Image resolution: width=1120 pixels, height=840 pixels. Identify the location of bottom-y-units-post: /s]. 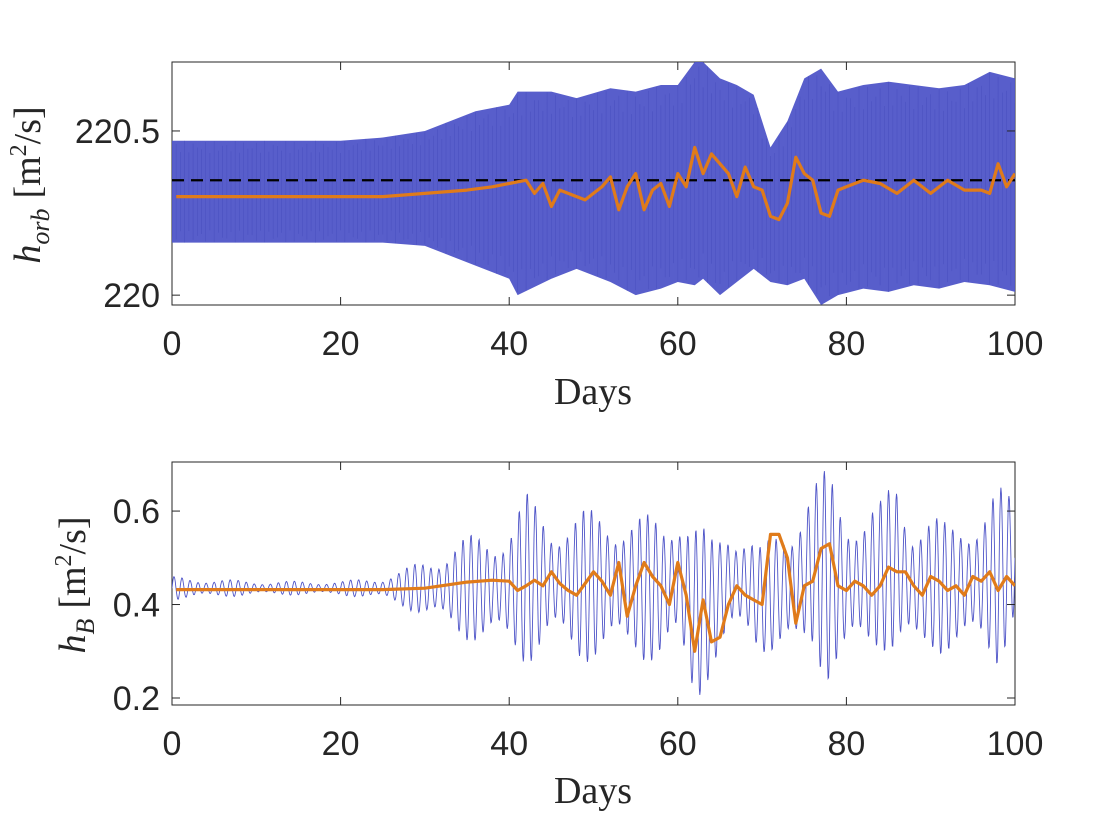
(73, 535).